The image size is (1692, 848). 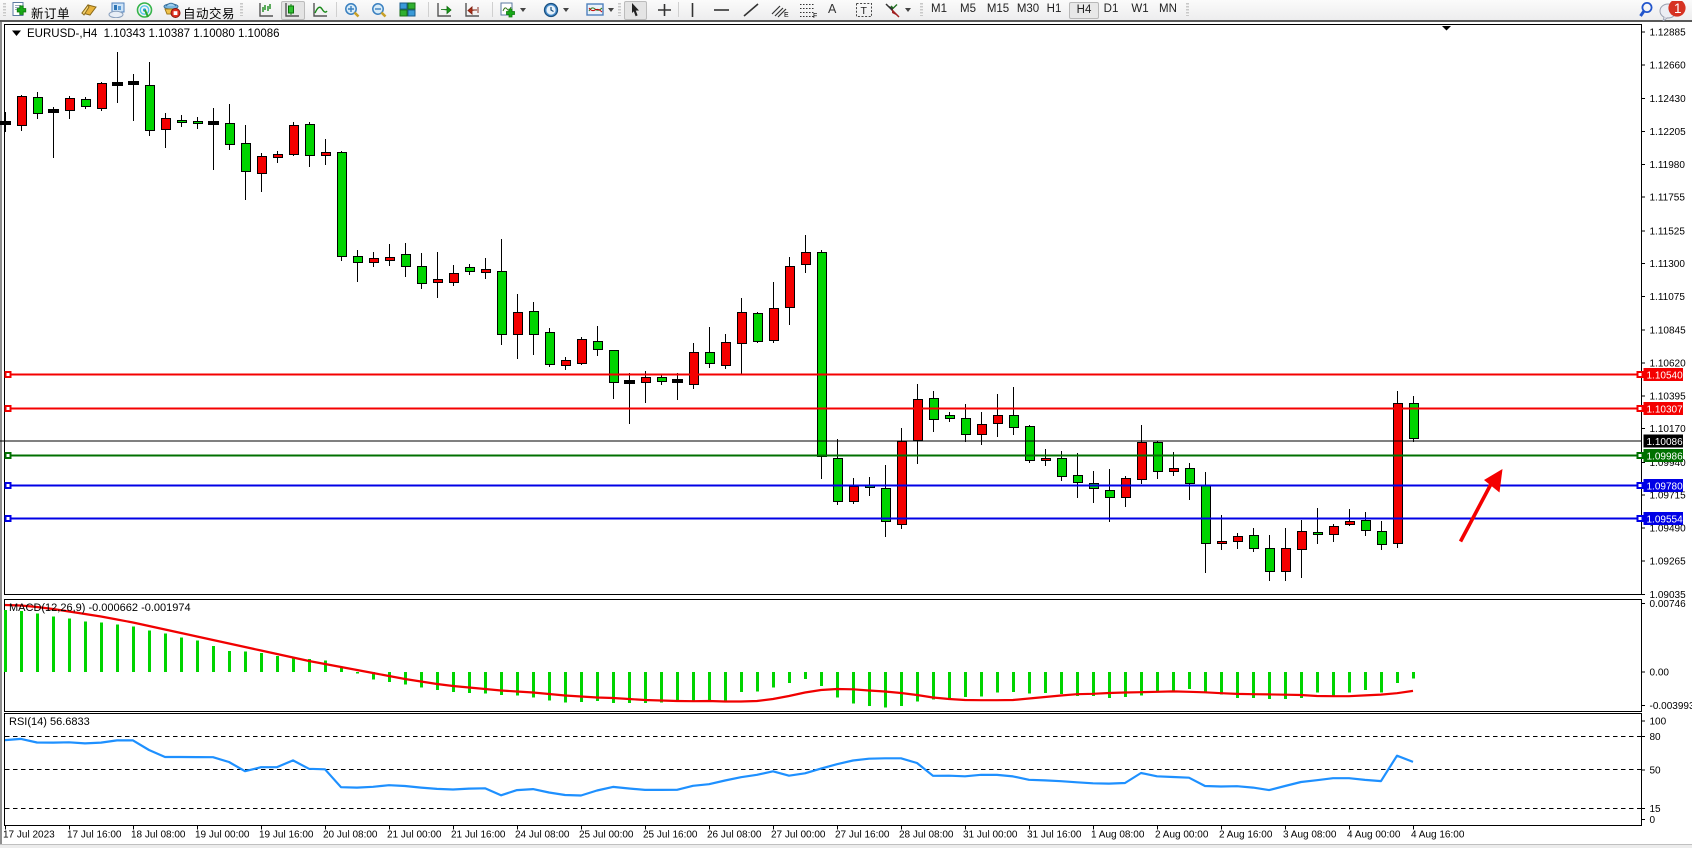 What do you see at coordinates (1118, 835) in the screenshot?
I see `svg-text: 1 Aug 08:00` at bounding box center [1118, 835].